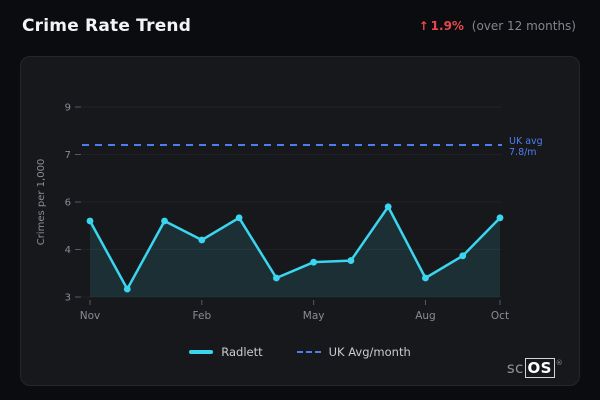 The image size is (600, 400). I want to click on svg-text: 4, so click(68, 250).